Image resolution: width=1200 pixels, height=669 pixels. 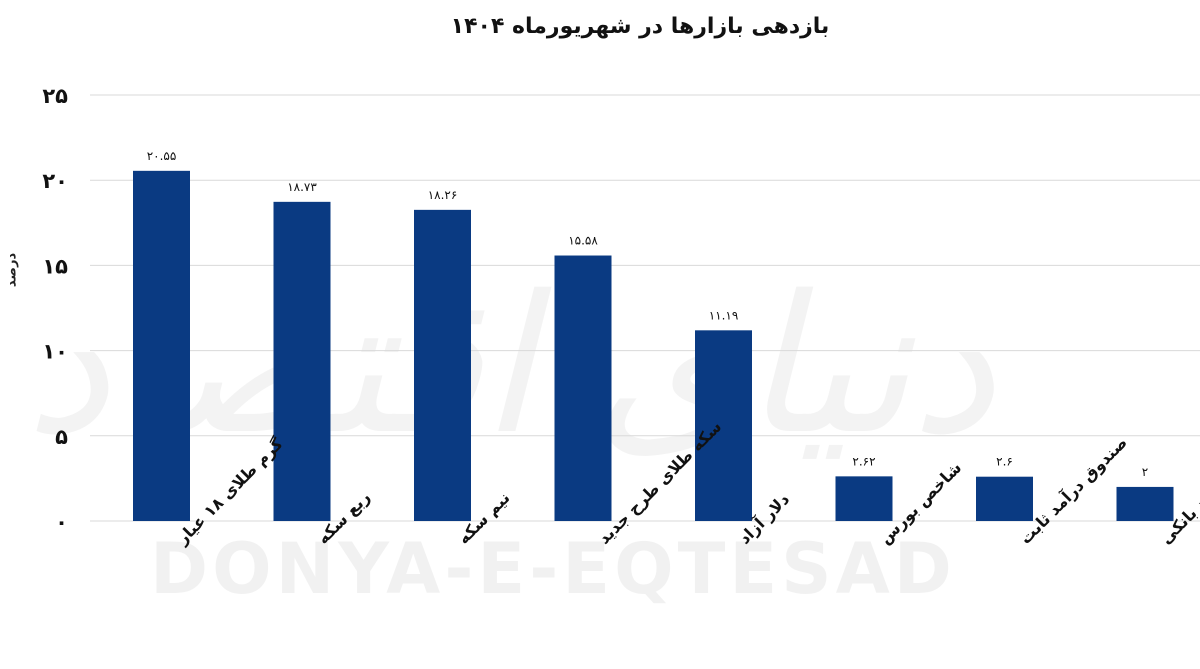 What do you see at coordinates (61, 437) in the screenshot?
I see `y-tick-label: ۵` at bounding box center [61, 437].